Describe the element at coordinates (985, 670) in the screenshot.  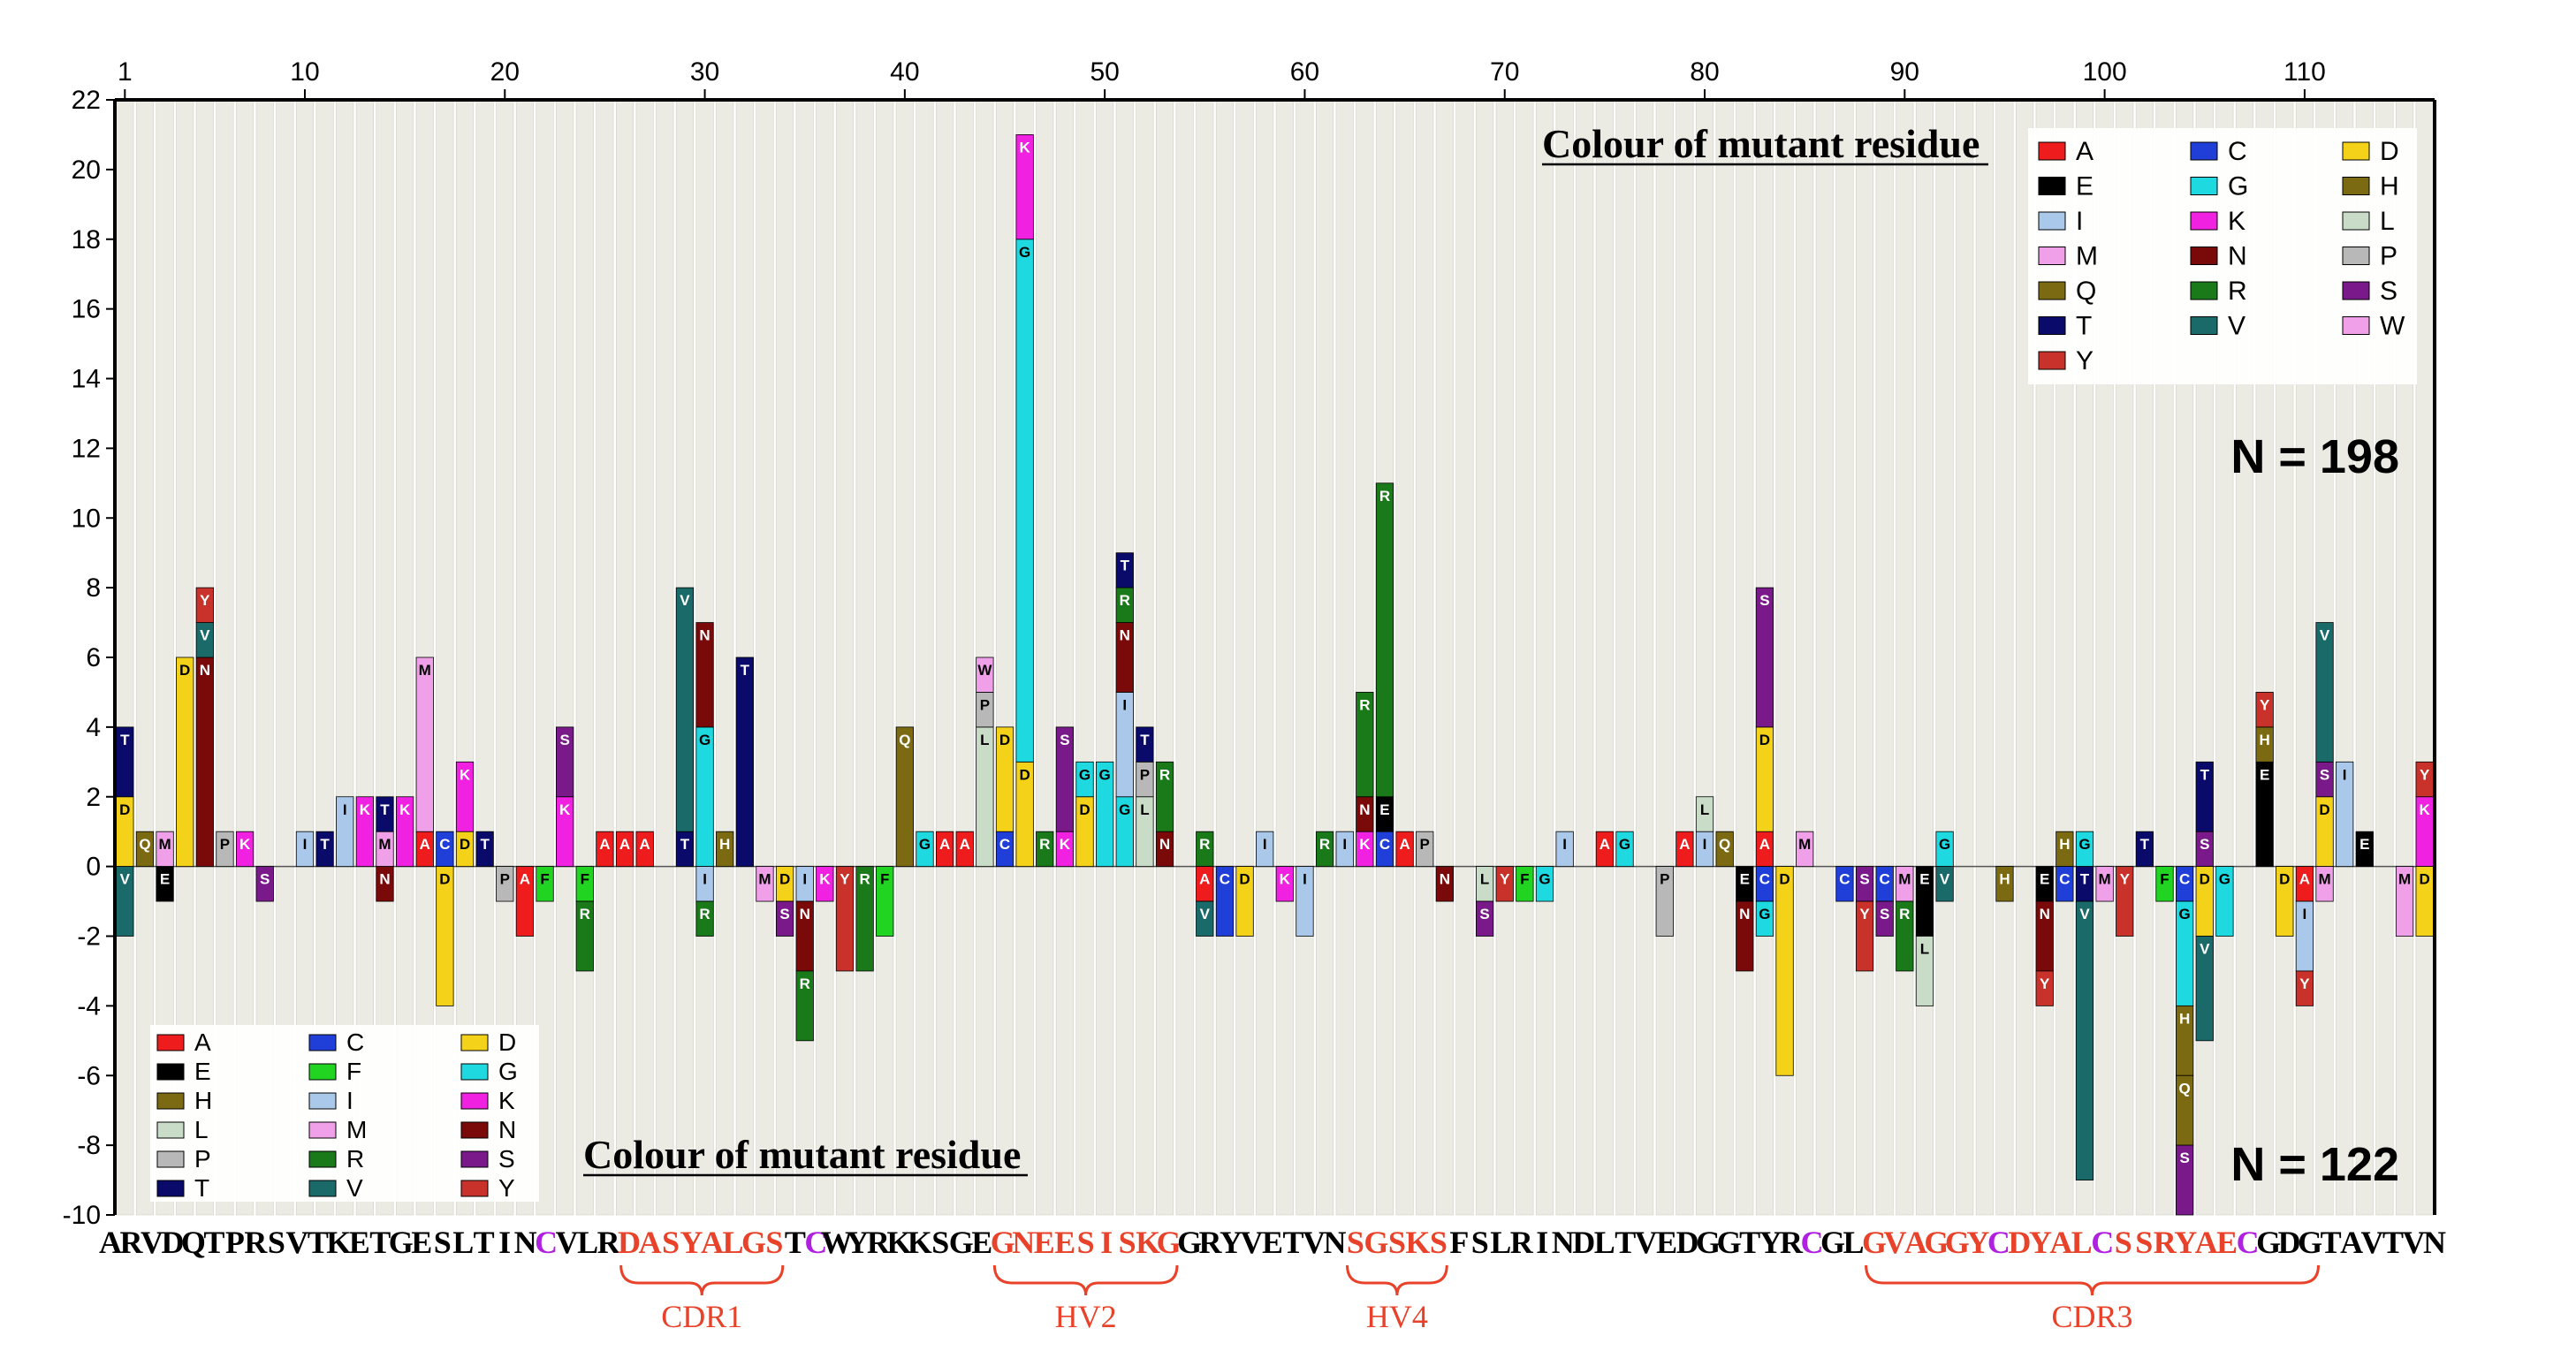
I see `bar-segment-label: W` at that location.